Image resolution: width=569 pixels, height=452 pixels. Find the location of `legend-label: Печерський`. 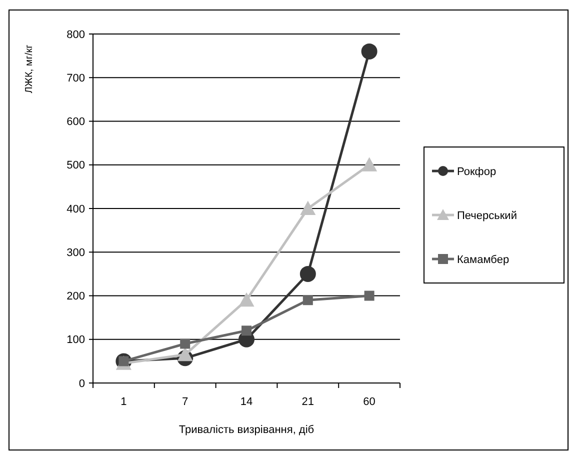

legend-label: Печерський is located at coordinates (487, 216).